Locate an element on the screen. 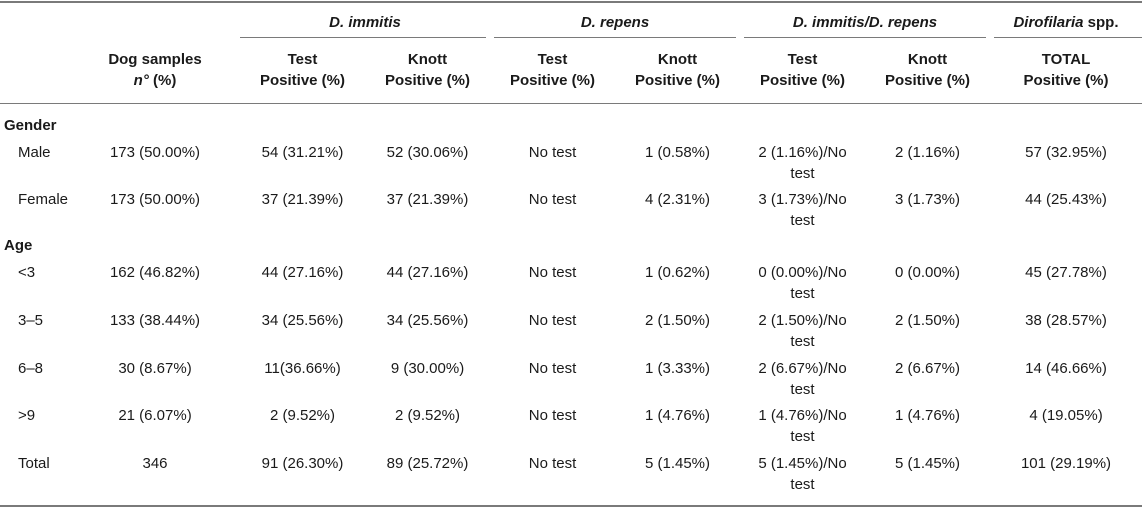  cell-samples: 133 (38.44%) is located at coordinates (155, 320).